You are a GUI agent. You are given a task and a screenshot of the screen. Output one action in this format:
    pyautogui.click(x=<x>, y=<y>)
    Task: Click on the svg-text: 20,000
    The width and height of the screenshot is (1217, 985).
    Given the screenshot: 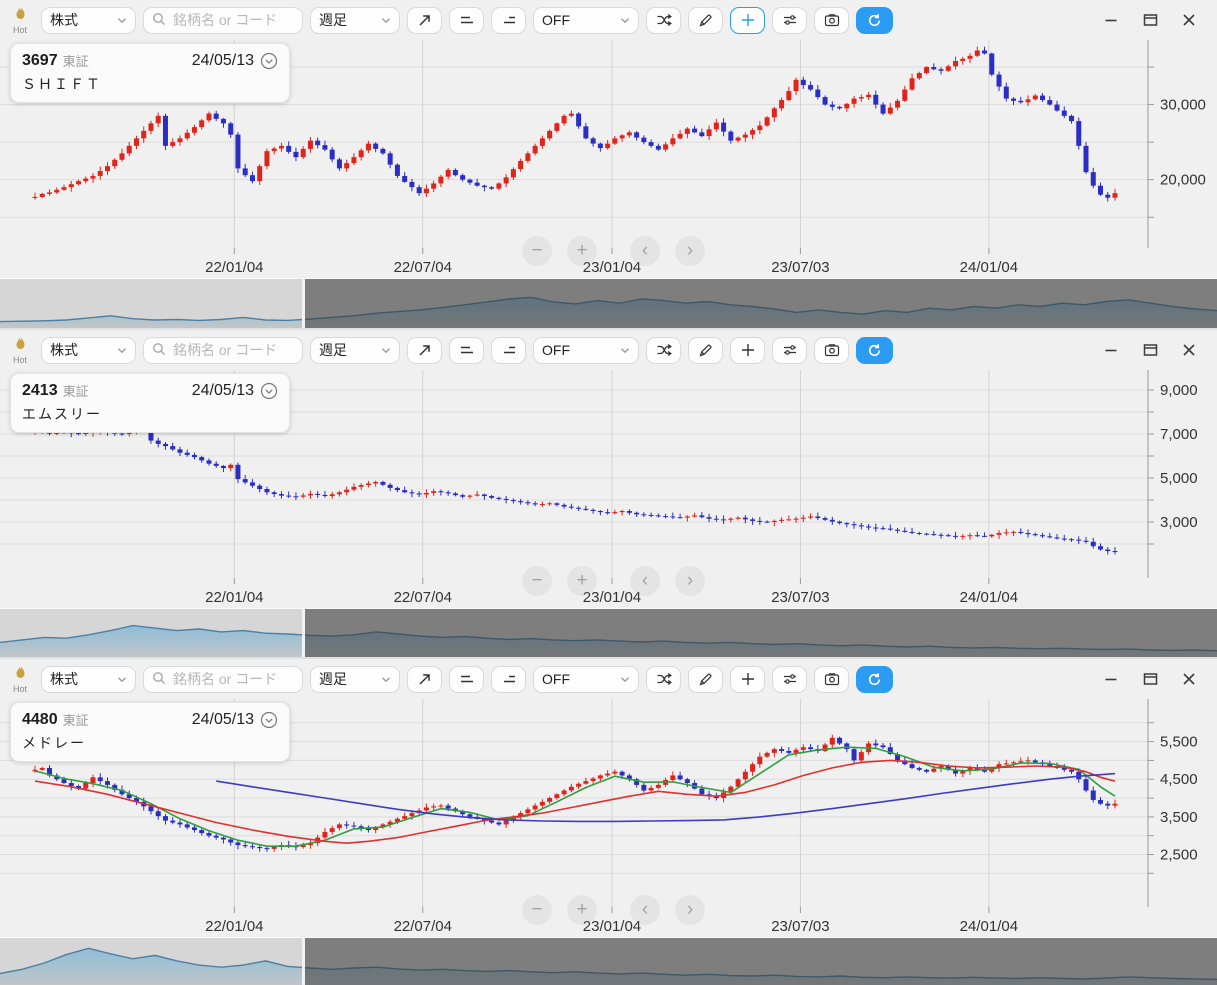 What is the action you would take?
    pyautogui.click(x=1183, y=180)
    